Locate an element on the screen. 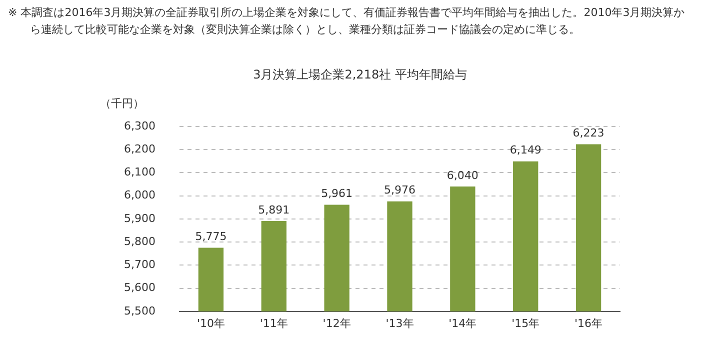 This screenshot has height=362, width=702. x-tick-label: '13年 is located at coordinates (400, 323).